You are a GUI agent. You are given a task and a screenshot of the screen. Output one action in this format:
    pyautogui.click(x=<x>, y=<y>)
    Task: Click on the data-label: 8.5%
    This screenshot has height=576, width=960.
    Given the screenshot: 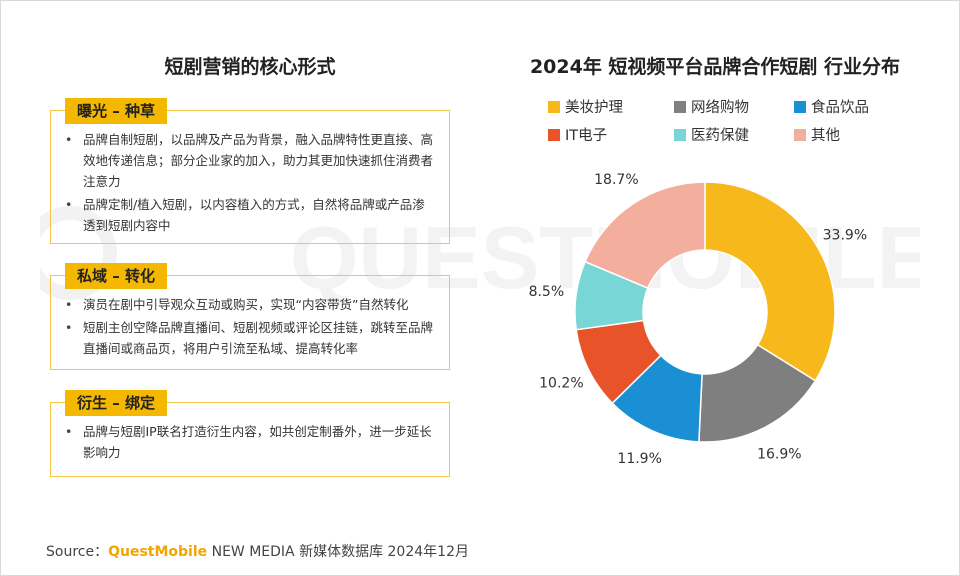 What is the action you would take?
    pyautogui.click(x=547, y=292)
    